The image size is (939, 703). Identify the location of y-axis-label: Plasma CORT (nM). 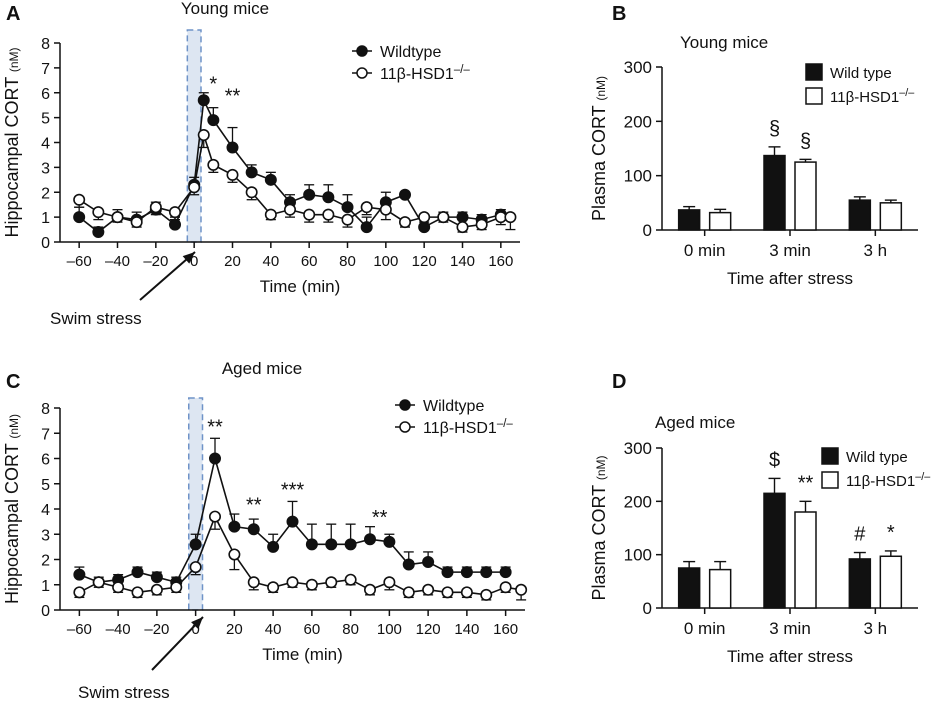
(599, 527).